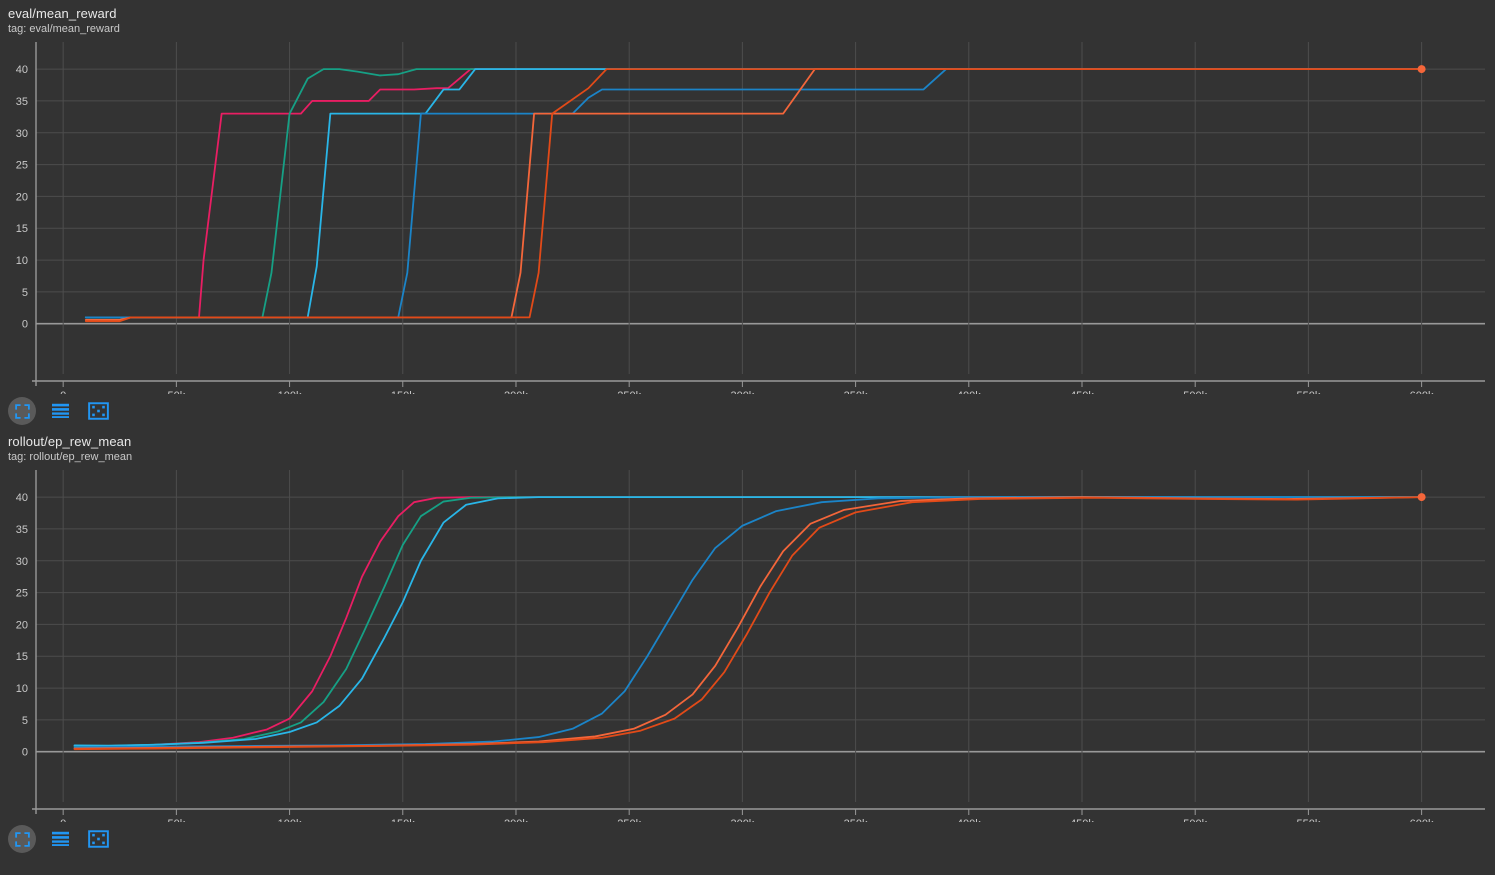 This screenshot has height=875, width=1495. I want to click on page-title: eval/mean_reward, so click(62, 13).